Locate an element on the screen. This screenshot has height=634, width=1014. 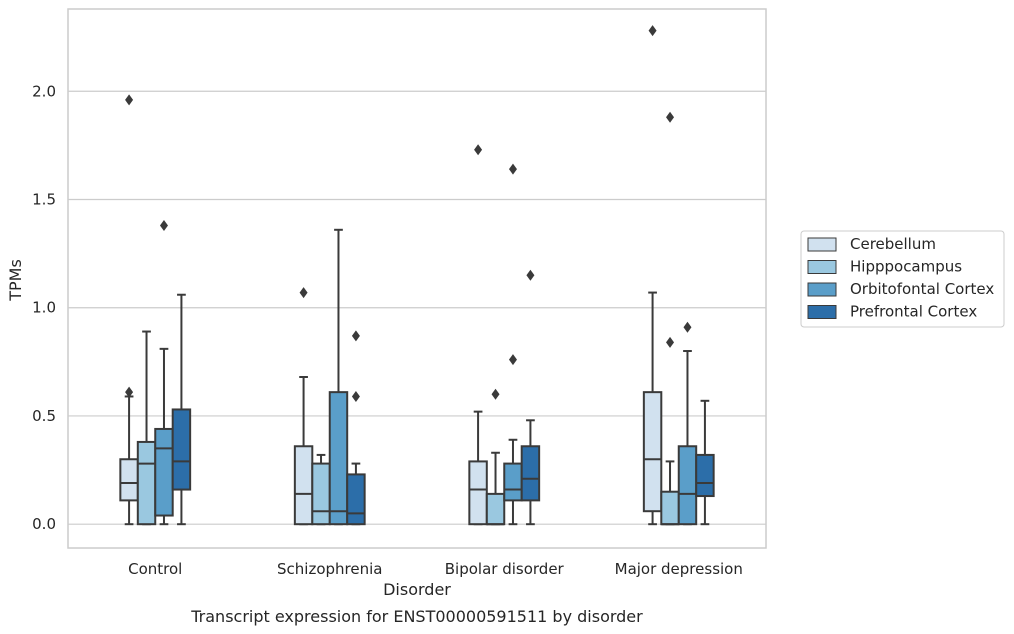
y-axis-ticks: 0.0 0.5 1.0 1.5 2.0 is located at coordinates (44, 307).